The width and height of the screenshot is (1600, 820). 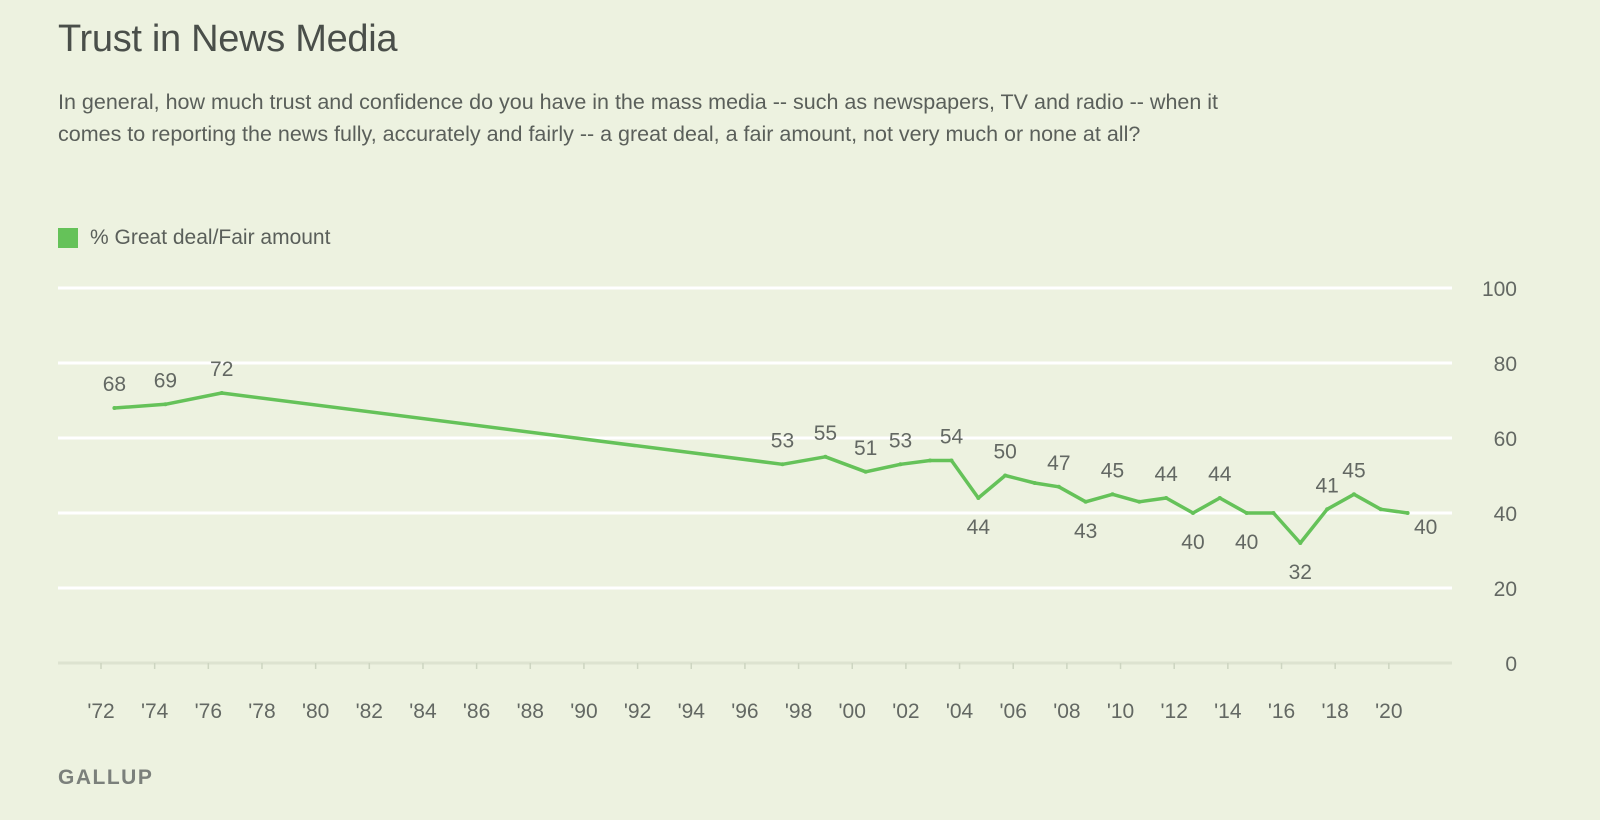 What do you see at coordinates (1281, 711) in the screenshot?
I see `x-tick-label: '16` at bounding box center [1281, 711].